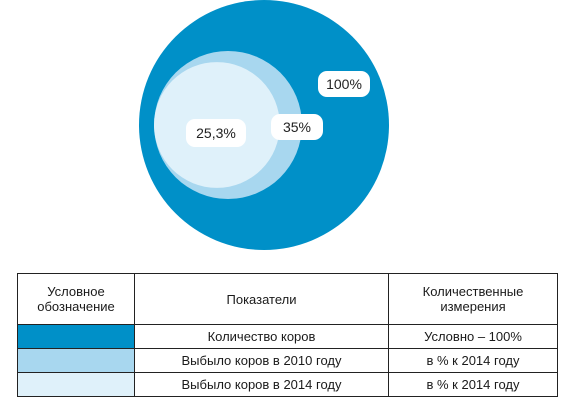  Describe the element at coordinates (473, 336) in the screenshot. I see `legend-unit: Условно – 100%` at that location.